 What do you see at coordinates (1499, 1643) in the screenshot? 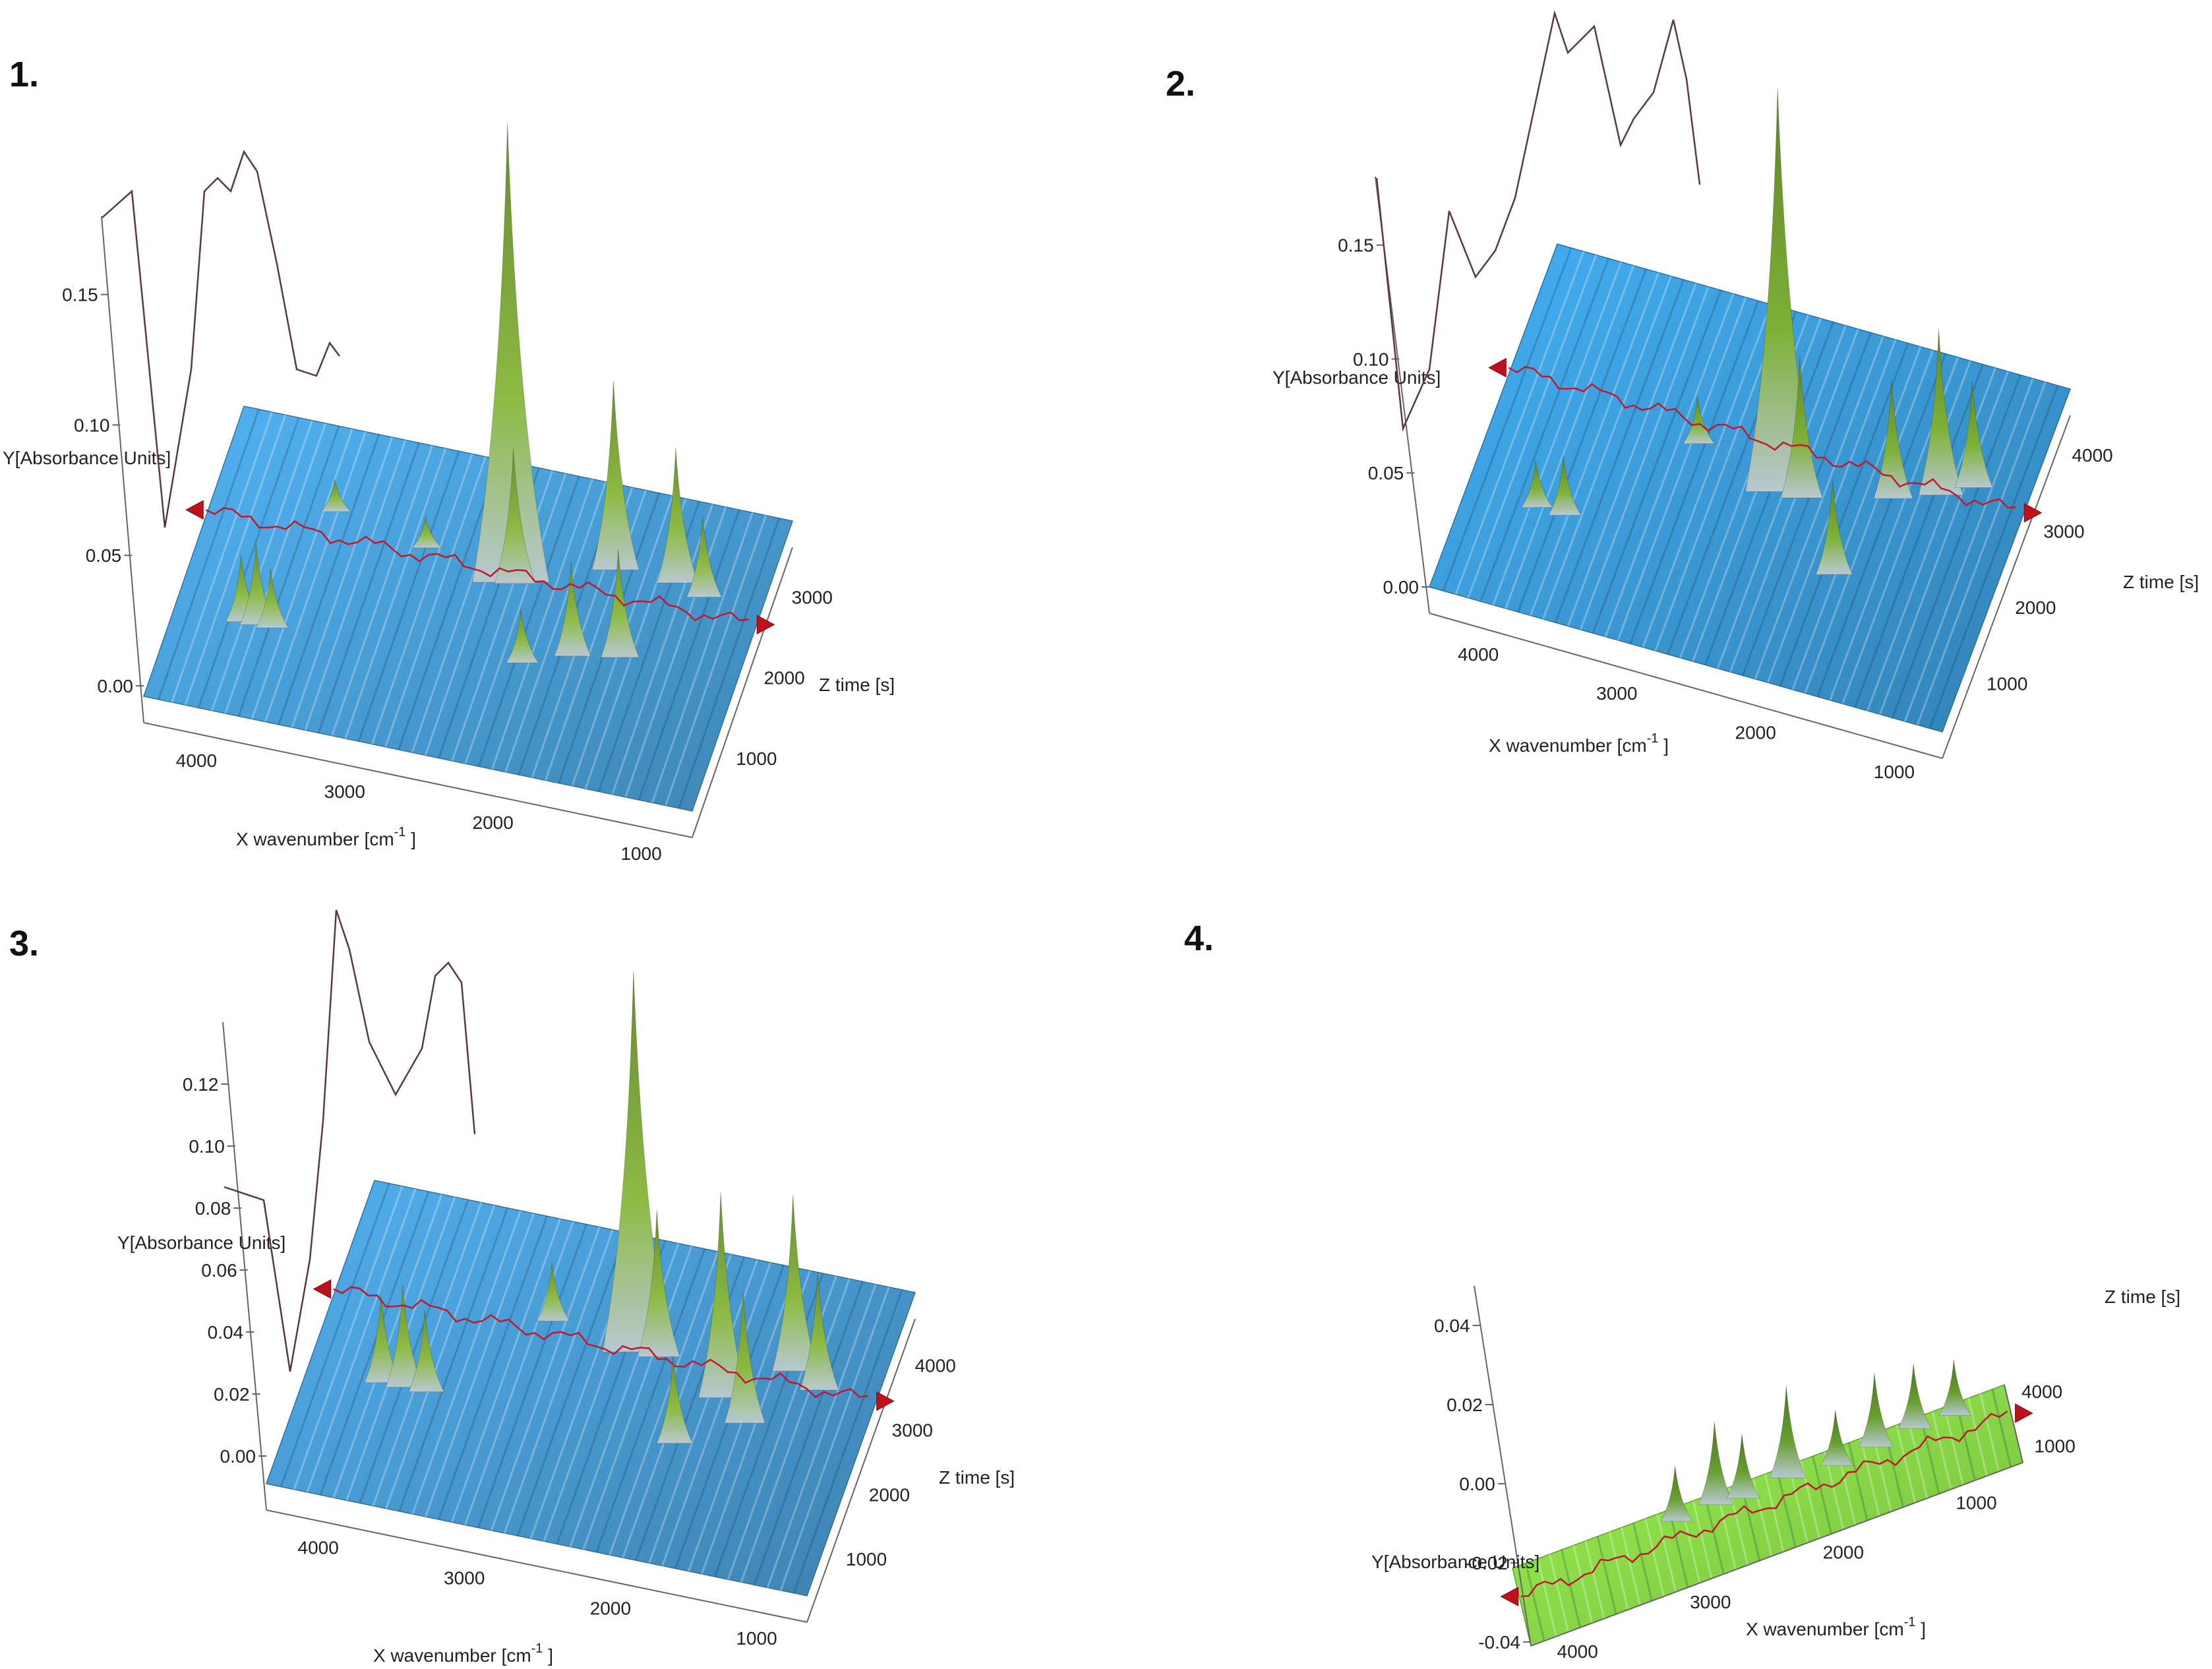
I see `y-tick-label: -0.04` at bounding box center [1499, 1643].